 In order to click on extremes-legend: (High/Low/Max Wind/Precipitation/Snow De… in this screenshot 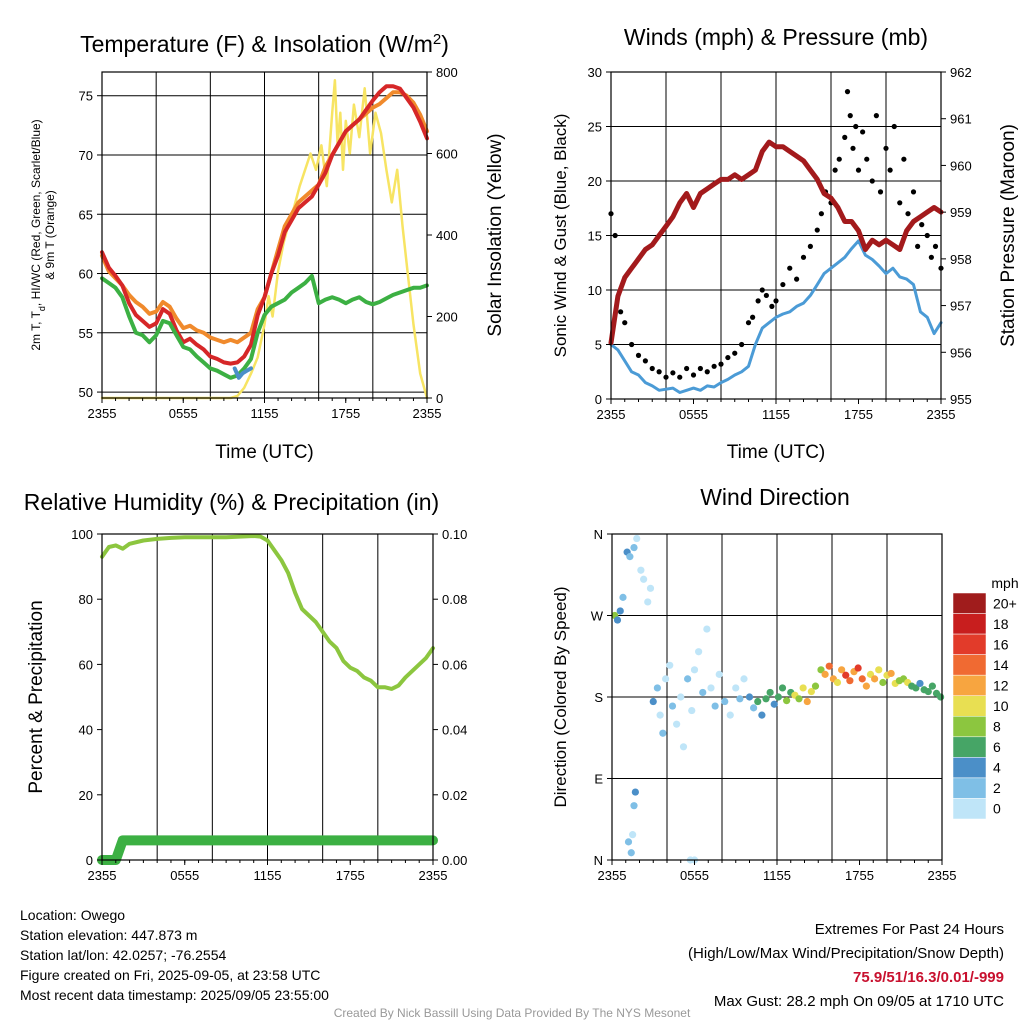, I will do `click(846, 953)`.